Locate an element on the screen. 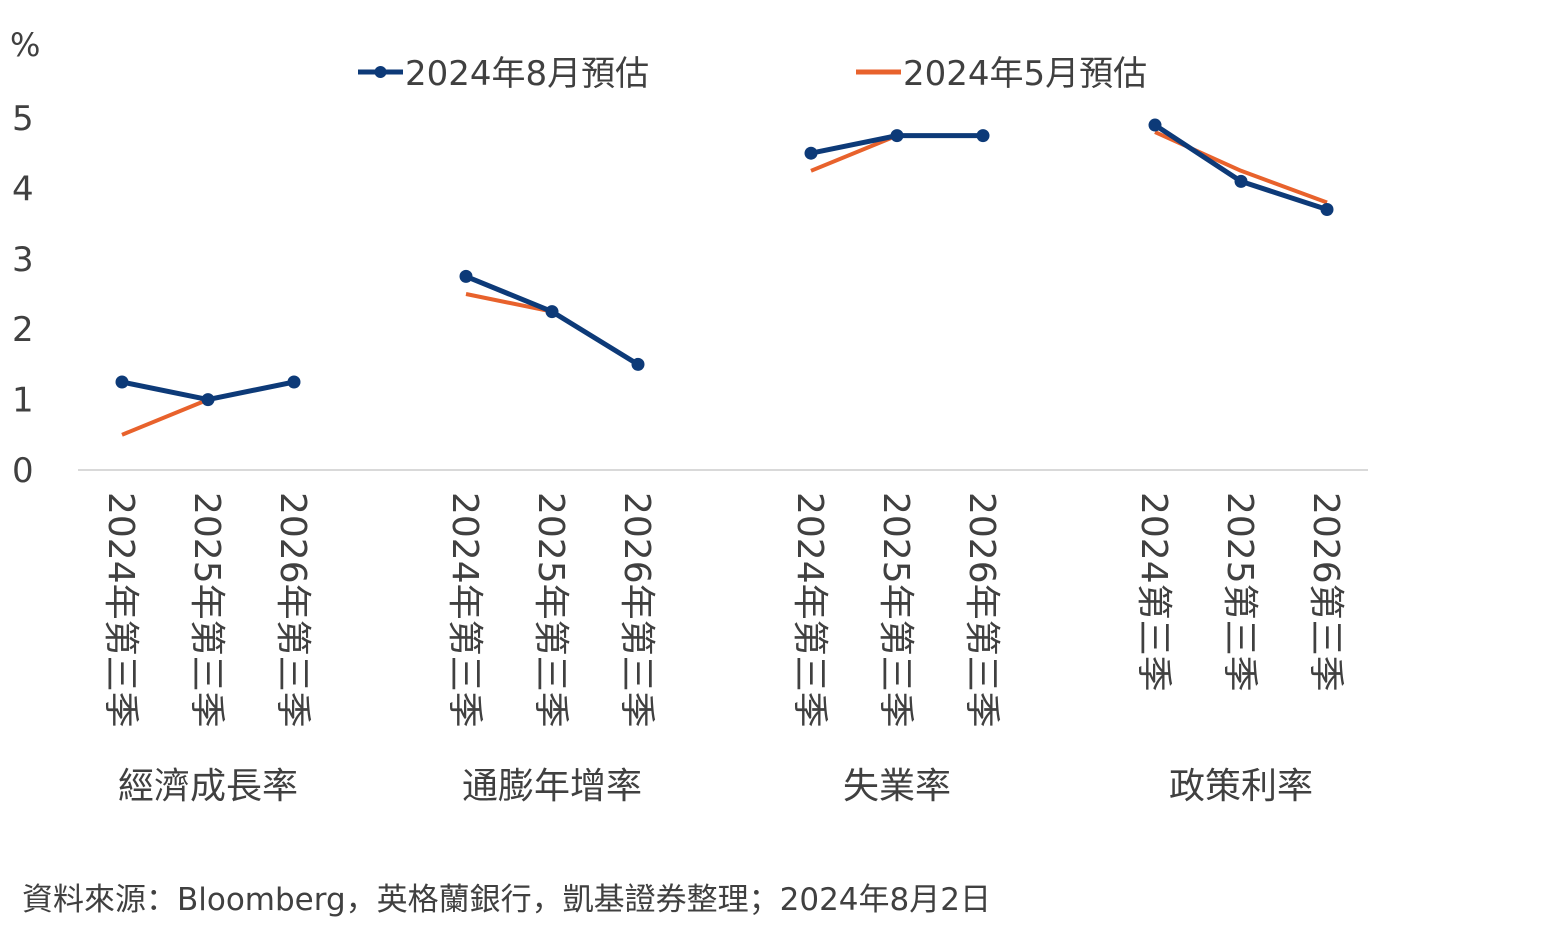 This screenshot has width=1549, height=942. legend-item-august: 2024年8月預估 is located at coordinates (503, 74).